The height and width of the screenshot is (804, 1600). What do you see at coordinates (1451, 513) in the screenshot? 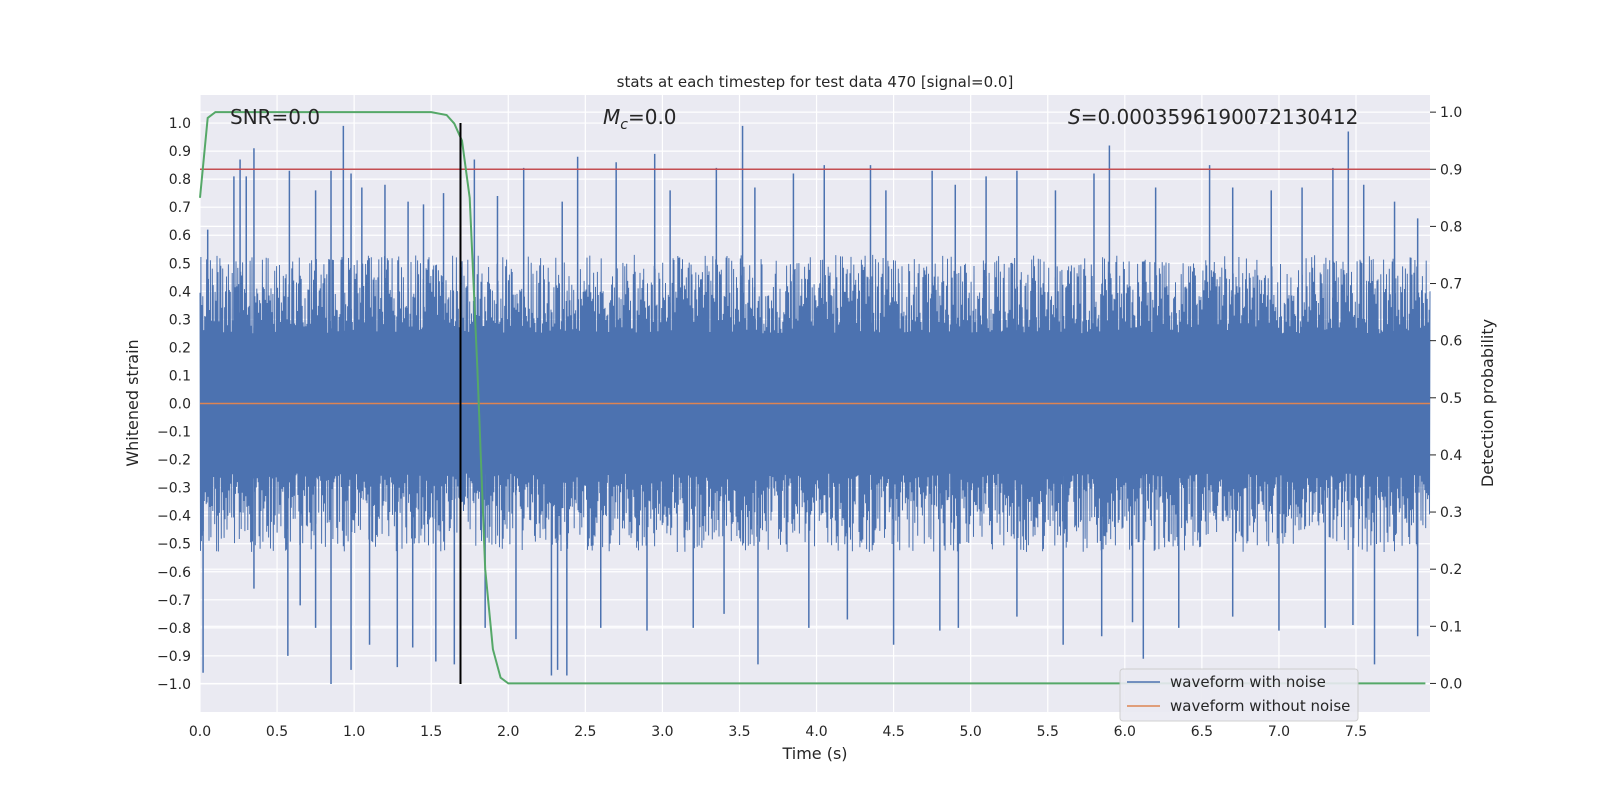
I see `y2-tick-label: 0.3` at bounding box center [1451, 513].